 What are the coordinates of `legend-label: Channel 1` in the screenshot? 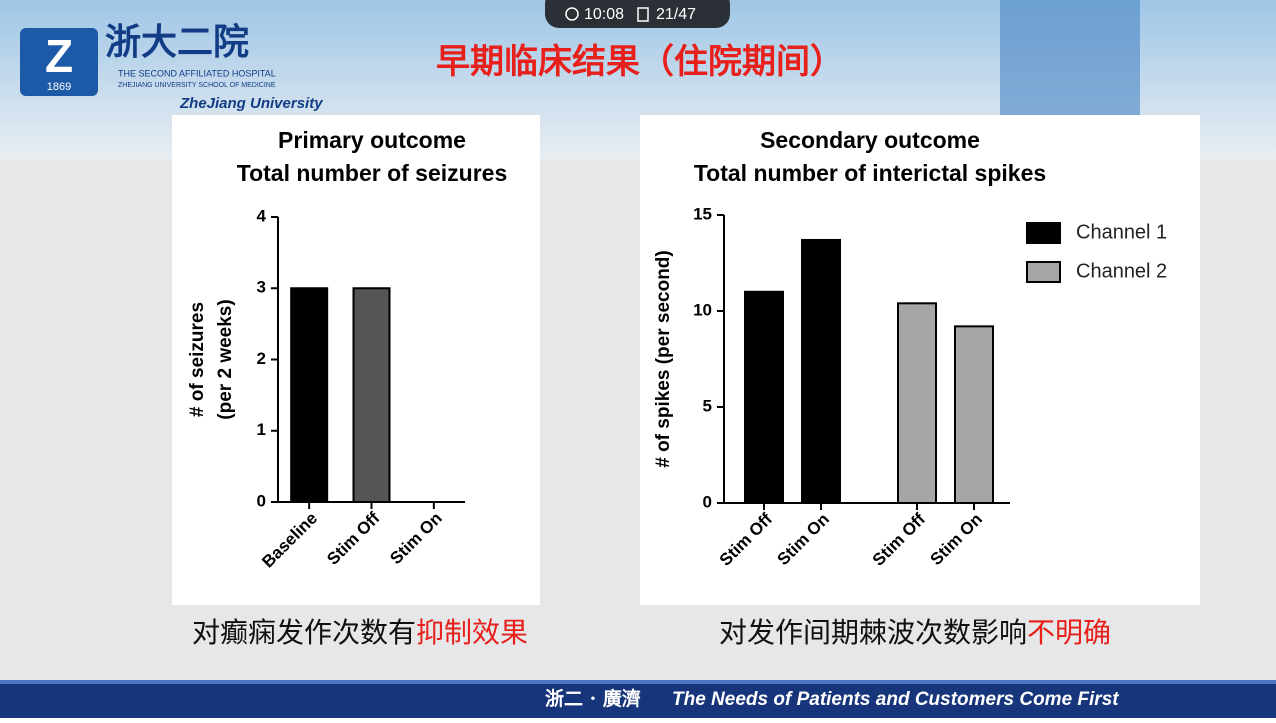 It's located at (1121, 232).